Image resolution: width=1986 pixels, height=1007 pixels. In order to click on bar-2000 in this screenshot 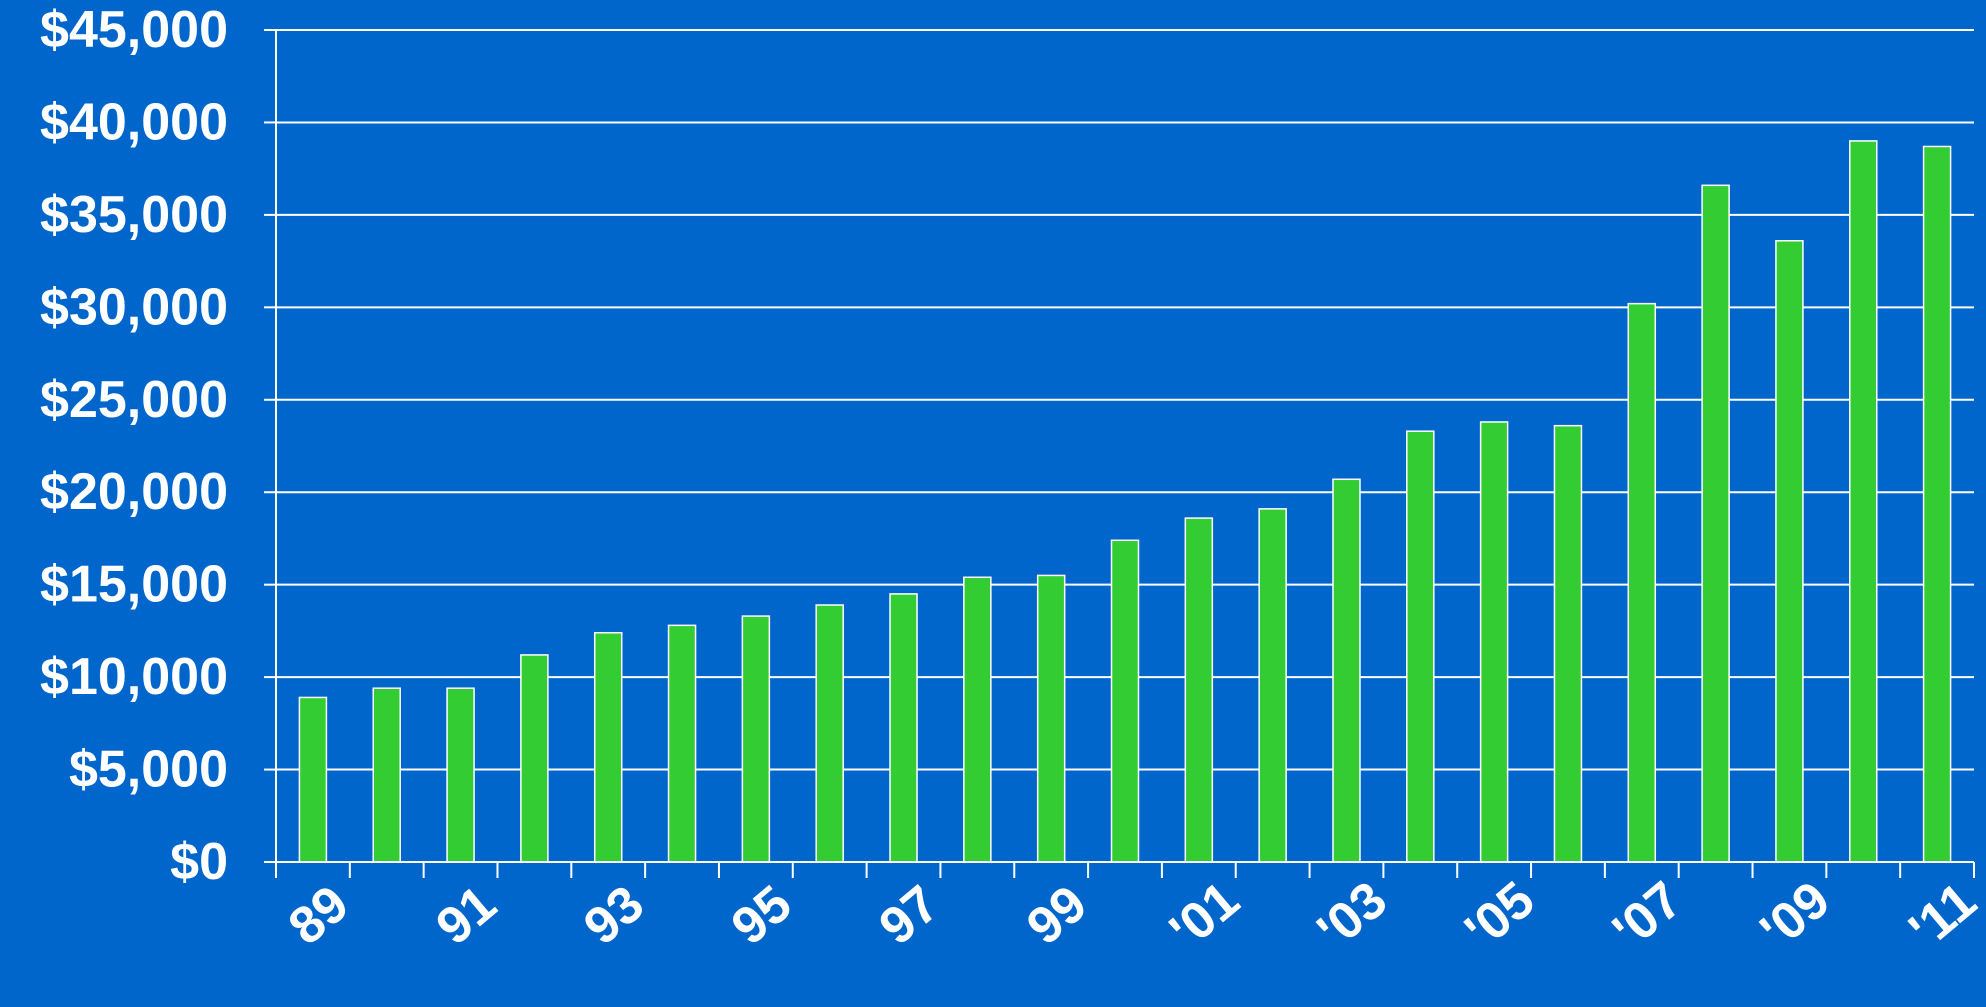, I will do `click(1125, 701)`.